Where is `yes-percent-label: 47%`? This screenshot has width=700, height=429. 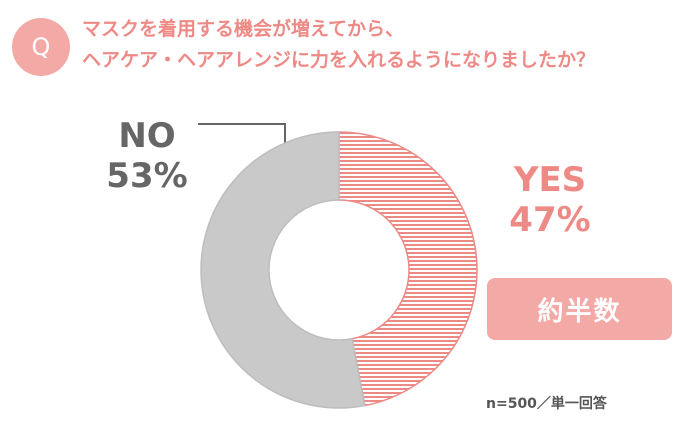
yes-percent-label: 47% is located at coordinates (550, 220).